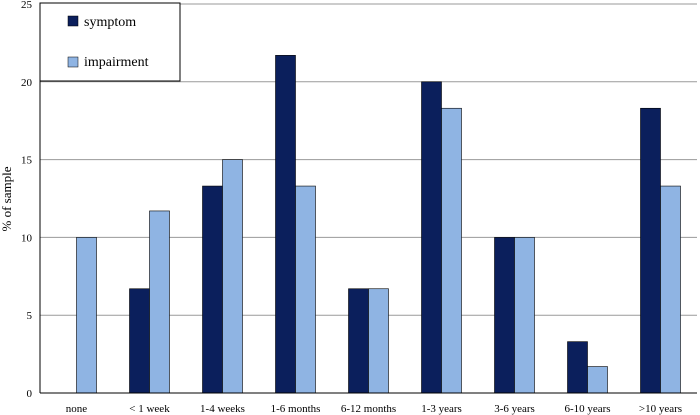 This screenshot has height=415, width=700. I want to click on x-tick-label-2: 1-4 weeks, so click(222, 409).